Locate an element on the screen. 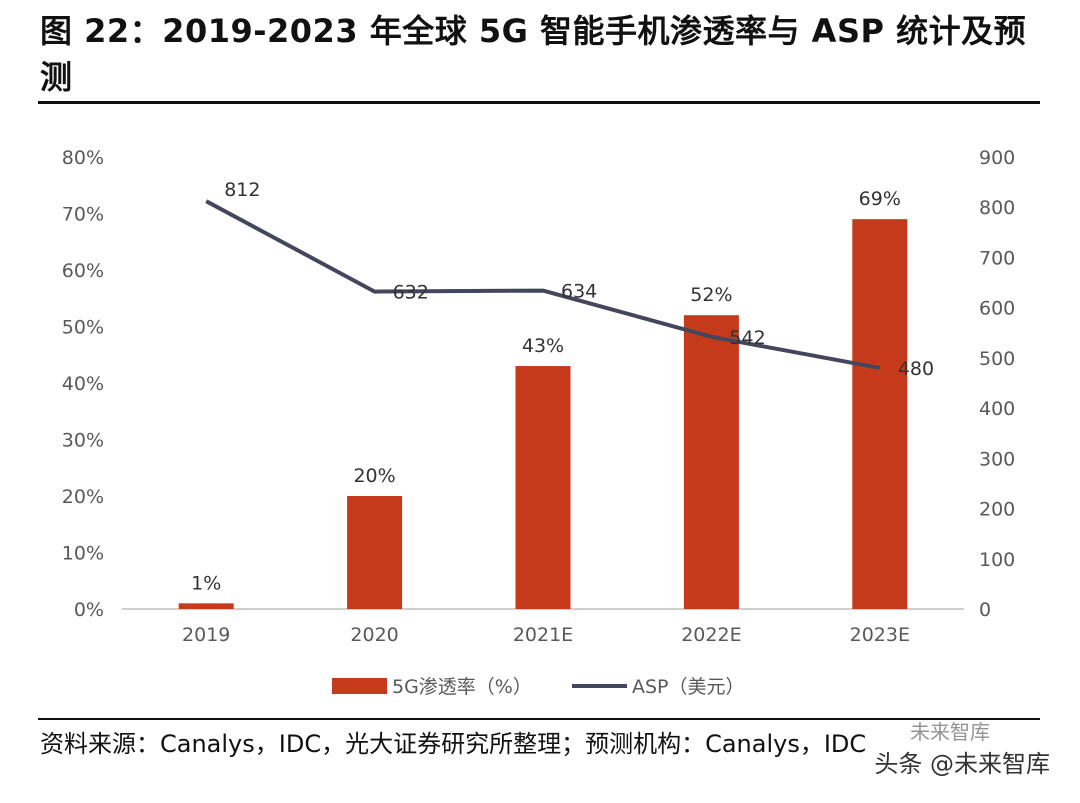 This screenshot has width=1080, height=803. y-right-tick-label: 400 is located at coordinates (997, 409).